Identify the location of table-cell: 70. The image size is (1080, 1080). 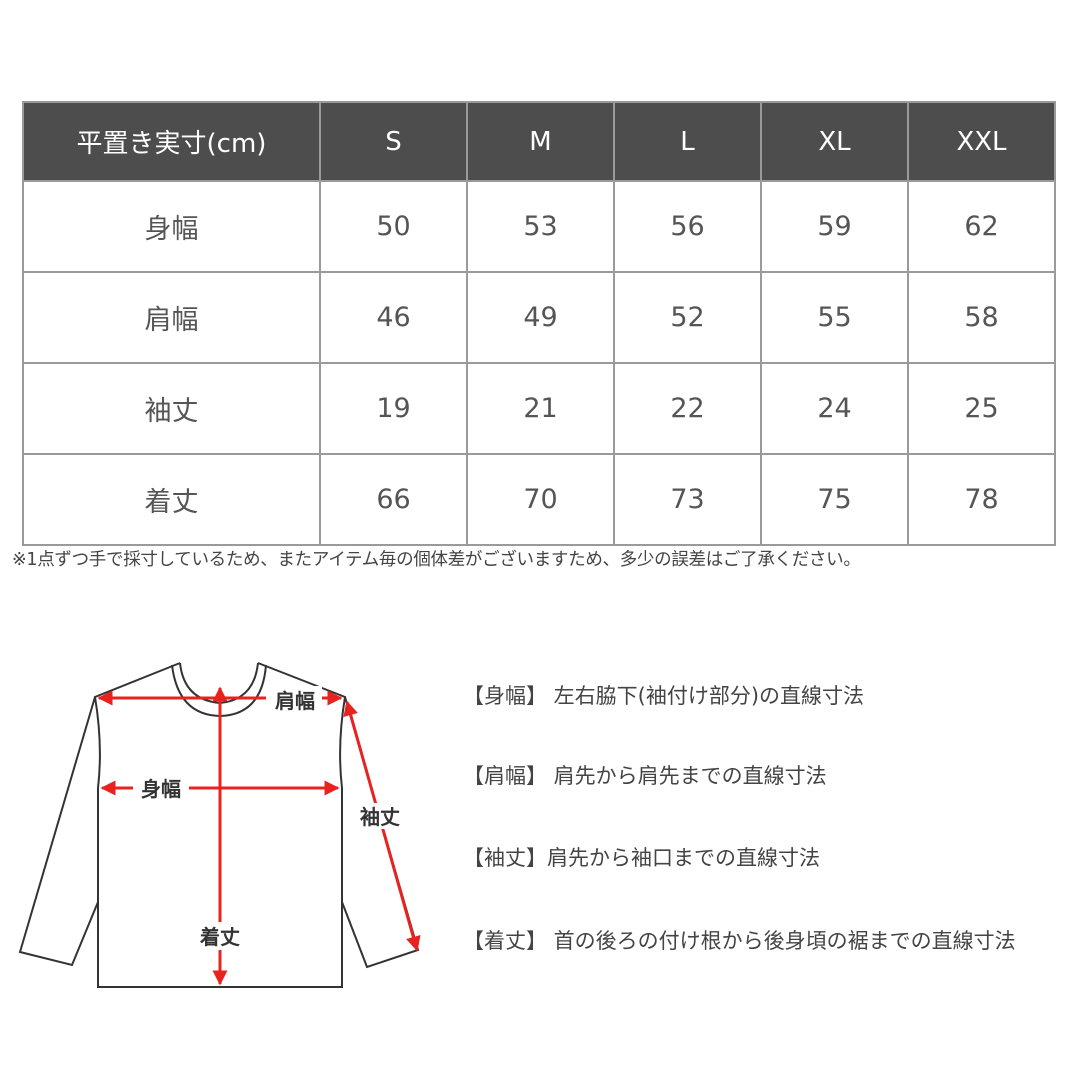
(540, 499).